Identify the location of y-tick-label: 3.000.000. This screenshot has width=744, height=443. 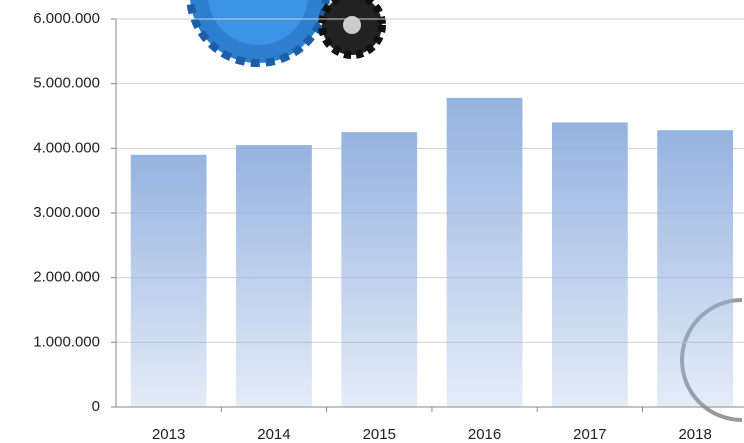
(66, 212).